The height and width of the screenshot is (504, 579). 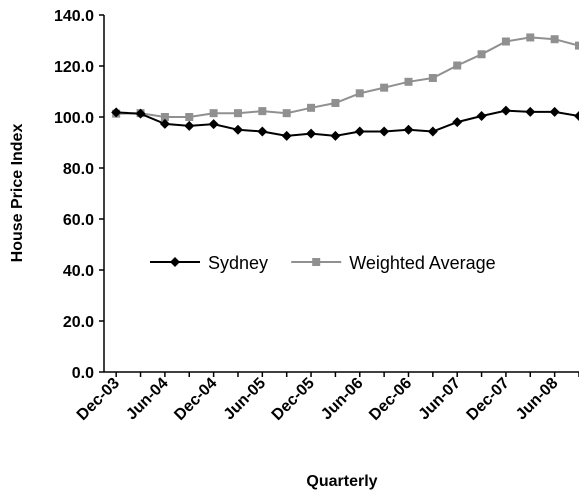 I want to click on x-tick-label: Jun-06, so click(x=342, y=399).